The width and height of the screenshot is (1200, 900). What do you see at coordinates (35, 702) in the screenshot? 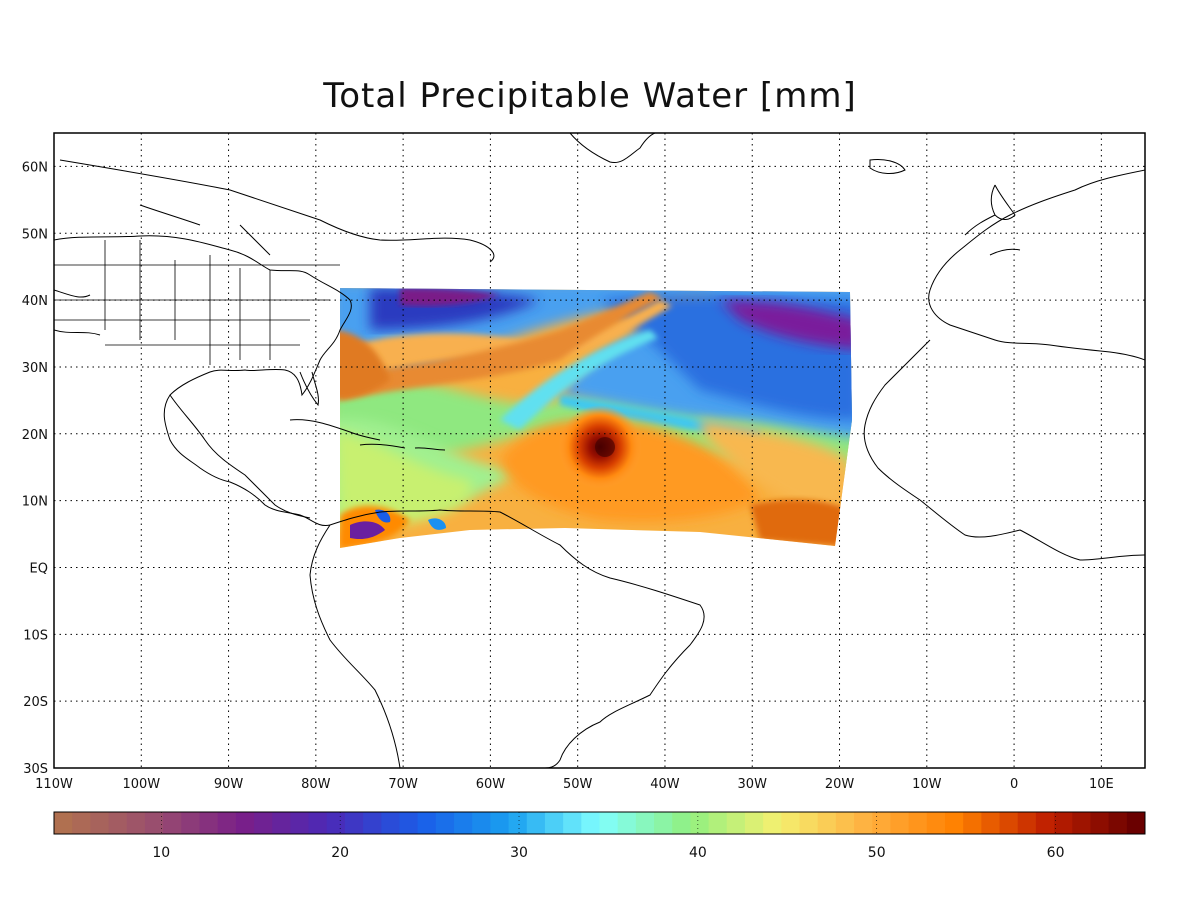
I see `latitude-tick-label: 20S` at bounding box center [35, 702].